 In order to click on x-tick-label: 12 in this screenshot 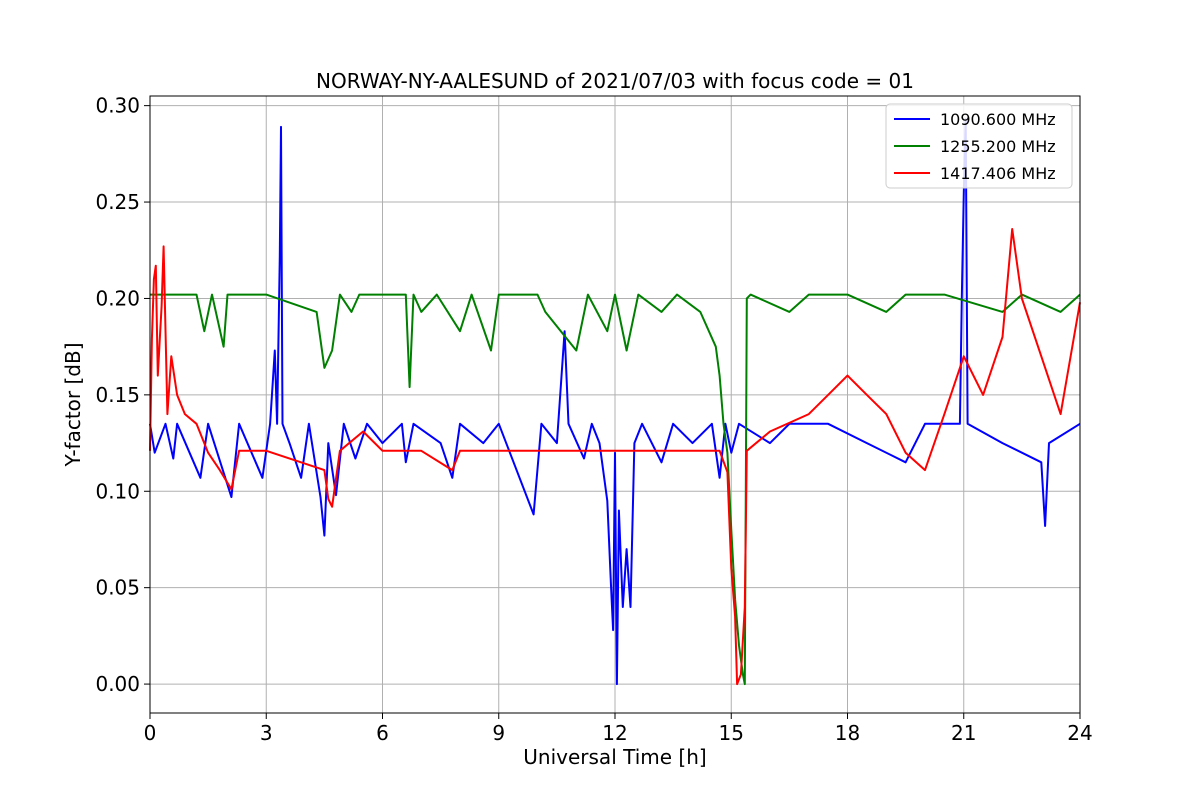, I will do `click(614, 733)`.